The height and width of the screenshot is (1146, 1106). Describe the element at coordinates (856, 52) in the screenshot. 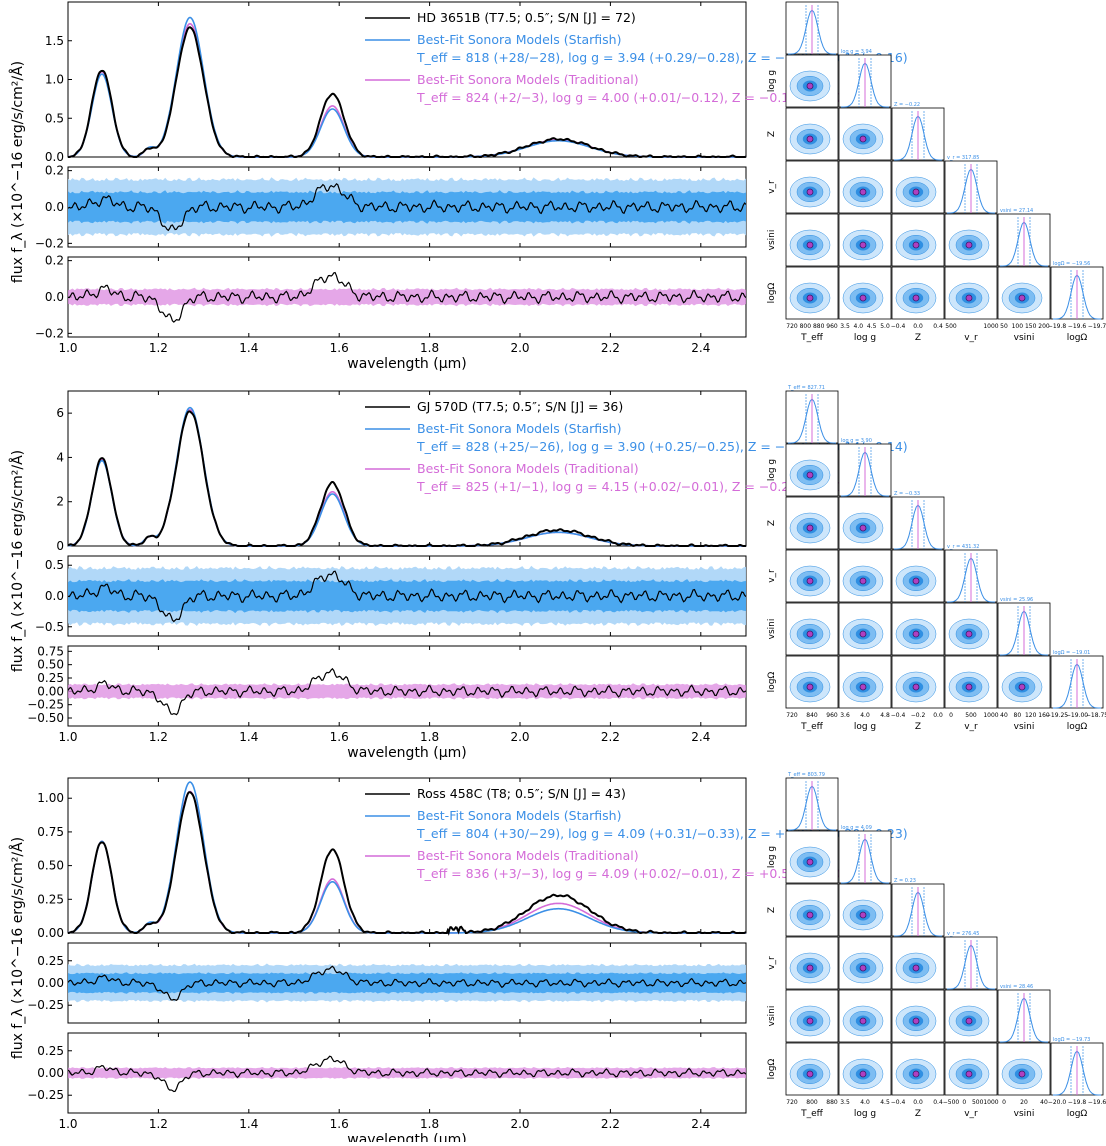

I see `corner-title: log g = 3.94` at that location.